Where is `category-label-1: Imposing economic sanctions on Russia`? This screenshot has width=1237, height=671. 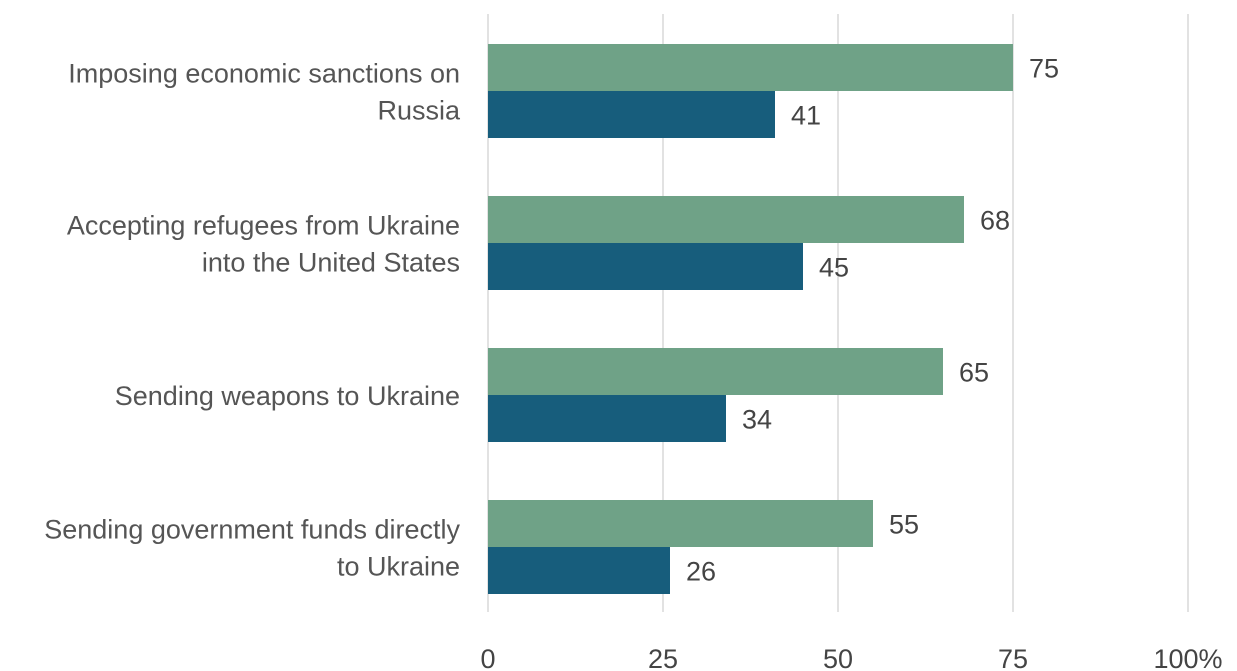
category-label-1: Imposing economic sanctions on Russia is located at coordinates (264, 92).